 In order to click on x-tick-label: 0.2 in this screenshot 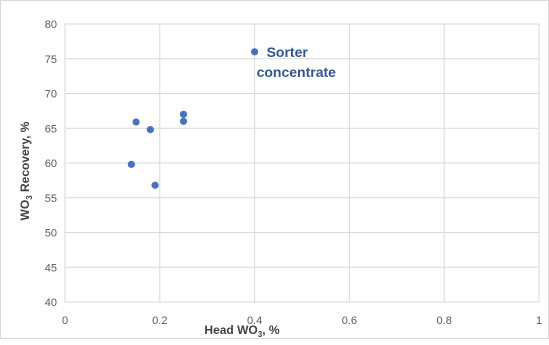, I will do `click(159, 321)`.